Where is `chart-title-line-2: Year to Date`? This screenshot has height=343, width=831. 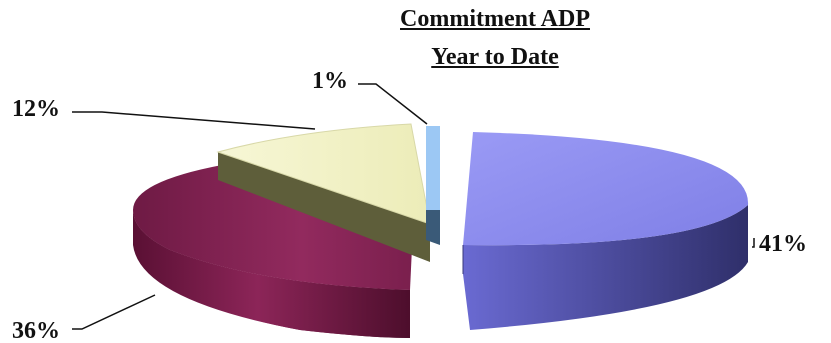 chart-title-line-2: Year to Date is located at coordinates (495, 57).